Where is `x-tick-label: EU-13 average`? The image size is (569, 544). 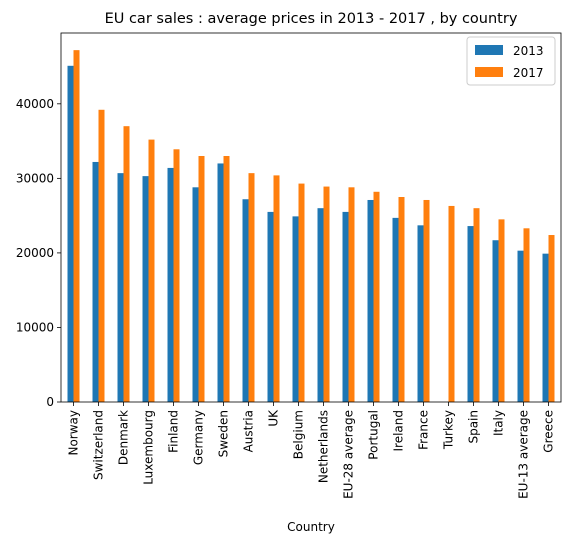
x-tick-label: EU-13 average is located at coordinates (524, 454).